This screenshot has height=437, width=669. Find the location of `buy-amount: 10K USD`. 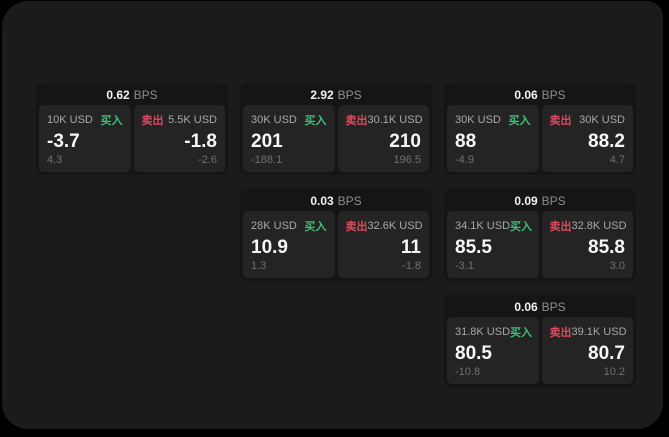

buy-amount: 10K USD is located at coordinates (70, 120).